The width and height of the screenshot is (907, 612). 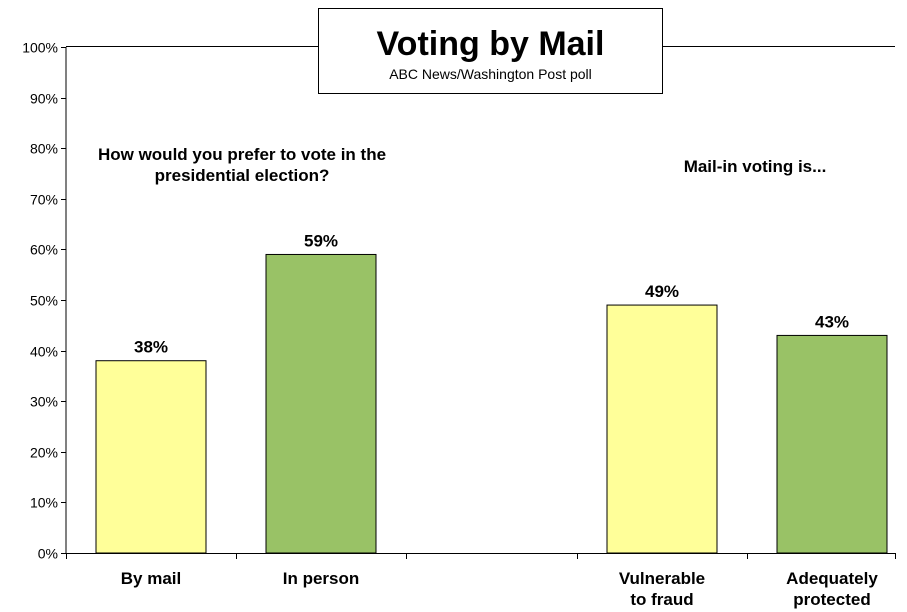 I want to click on chart-subtitle: ABC News/Washington Post poll, so click(x=490, y=74).